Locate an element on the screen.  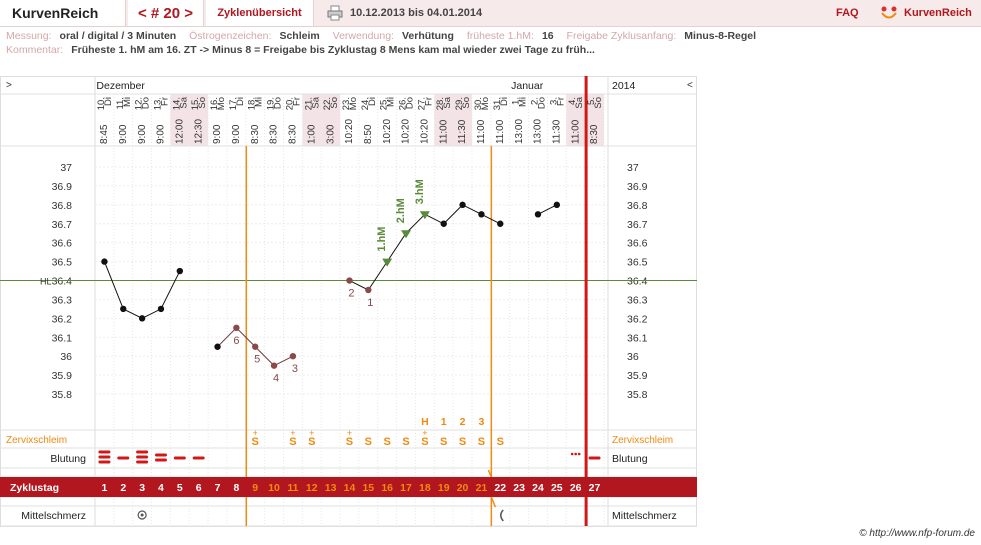
day-date: 31. is located at coordinates (497, 103).